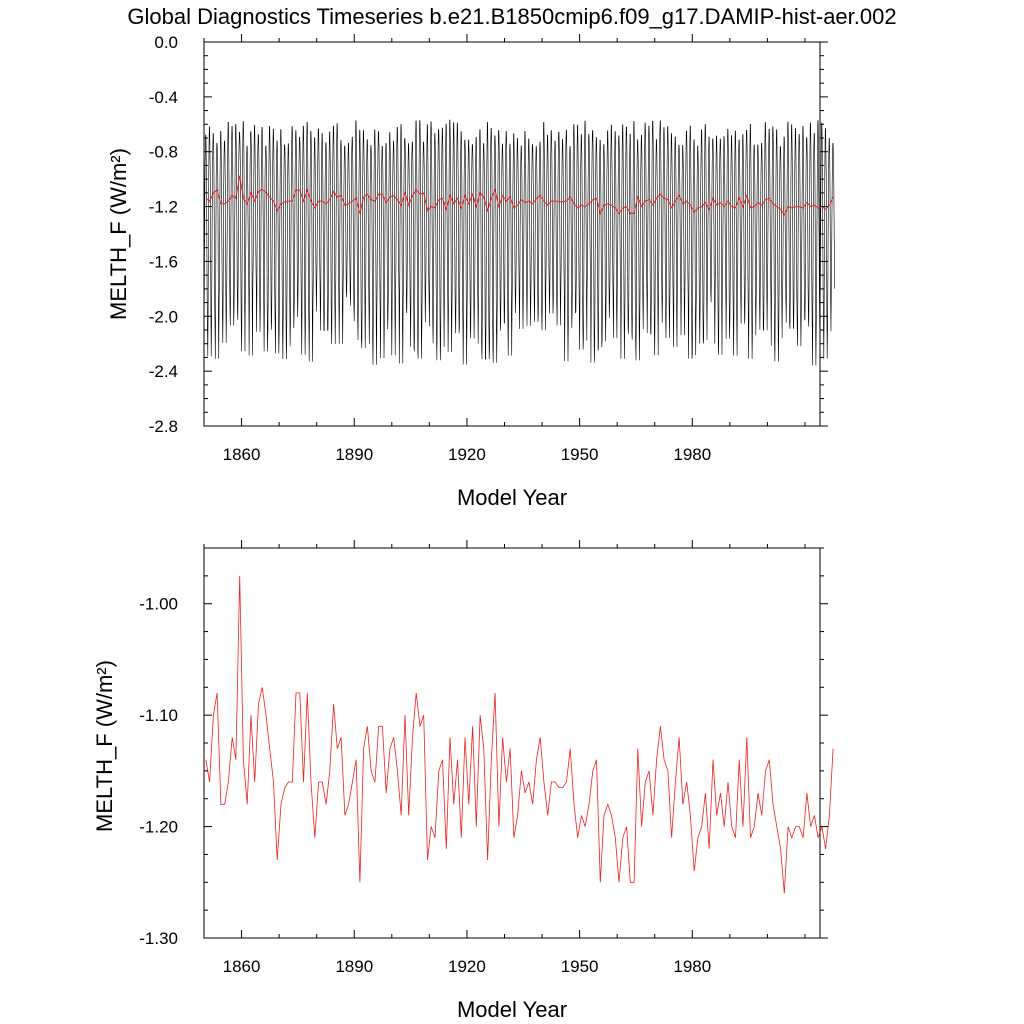  Describe the element at coordinates (467, 966) in the screenshot. I see `bottom-x-tick-label: 1920` at that location.